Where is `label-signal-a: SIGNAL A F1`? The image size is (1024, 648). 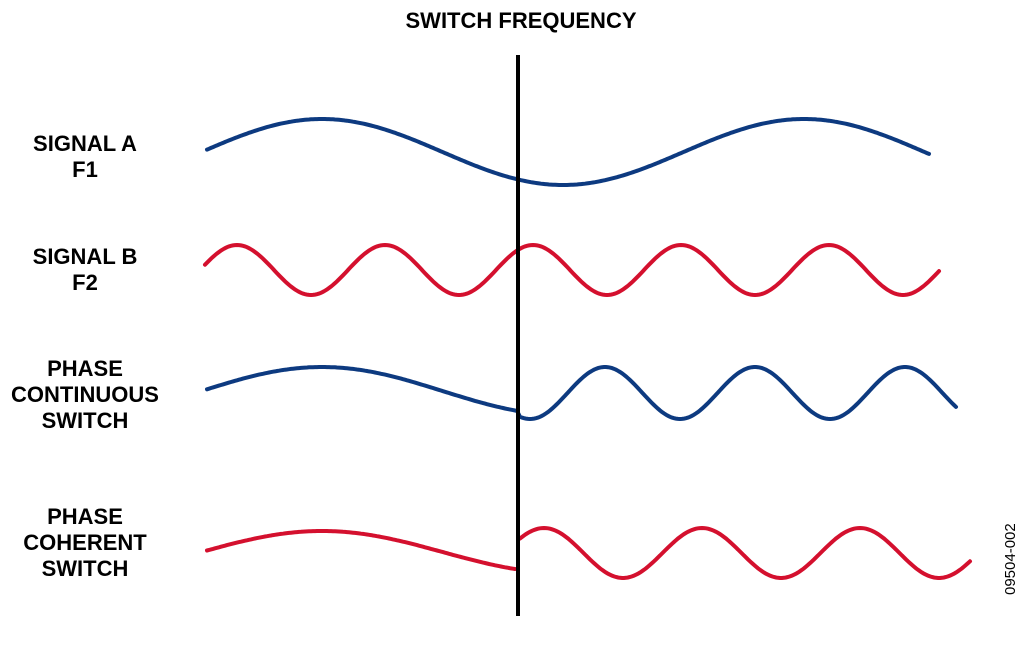
label-signal-a: SIGNAL A F1 is located at coordinates (87, 157).